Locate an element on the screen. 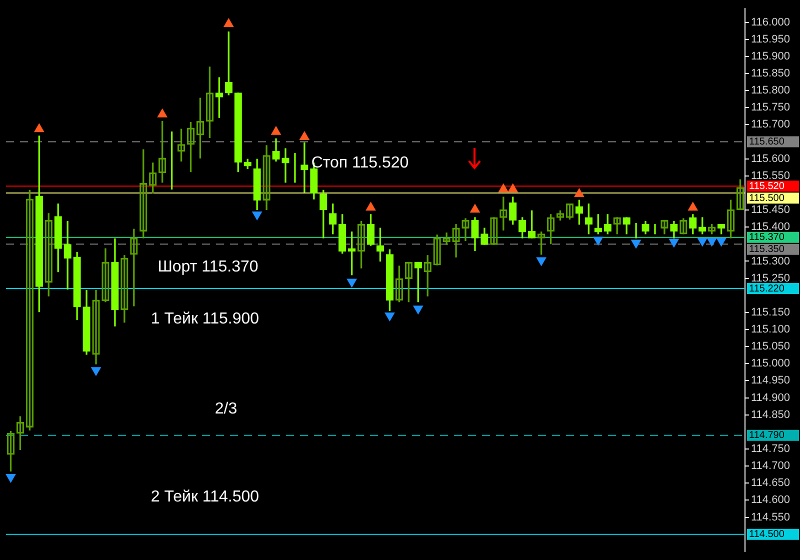 The height and width of the screenshot is (560, 800). y-tick-label: 115.550 is located at coordinates (770, 176).